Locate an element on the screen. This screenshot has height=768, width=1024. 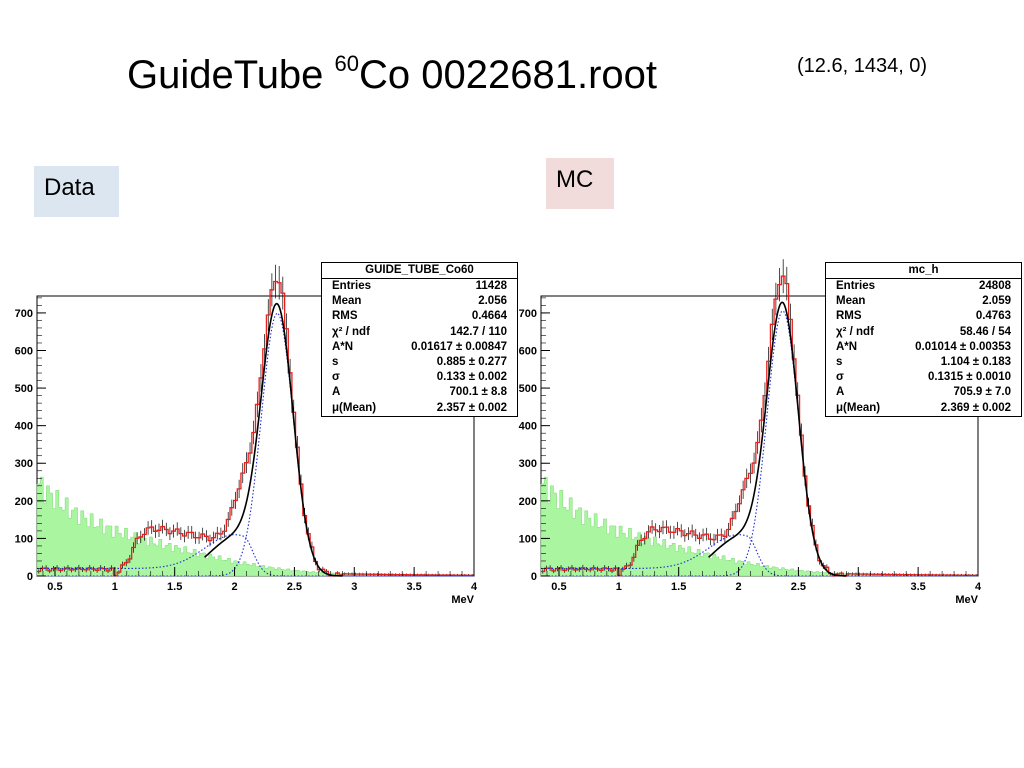
stats-row: μ(Mean) 2.369 ± 0.002 is located at coordinates (923, 408).